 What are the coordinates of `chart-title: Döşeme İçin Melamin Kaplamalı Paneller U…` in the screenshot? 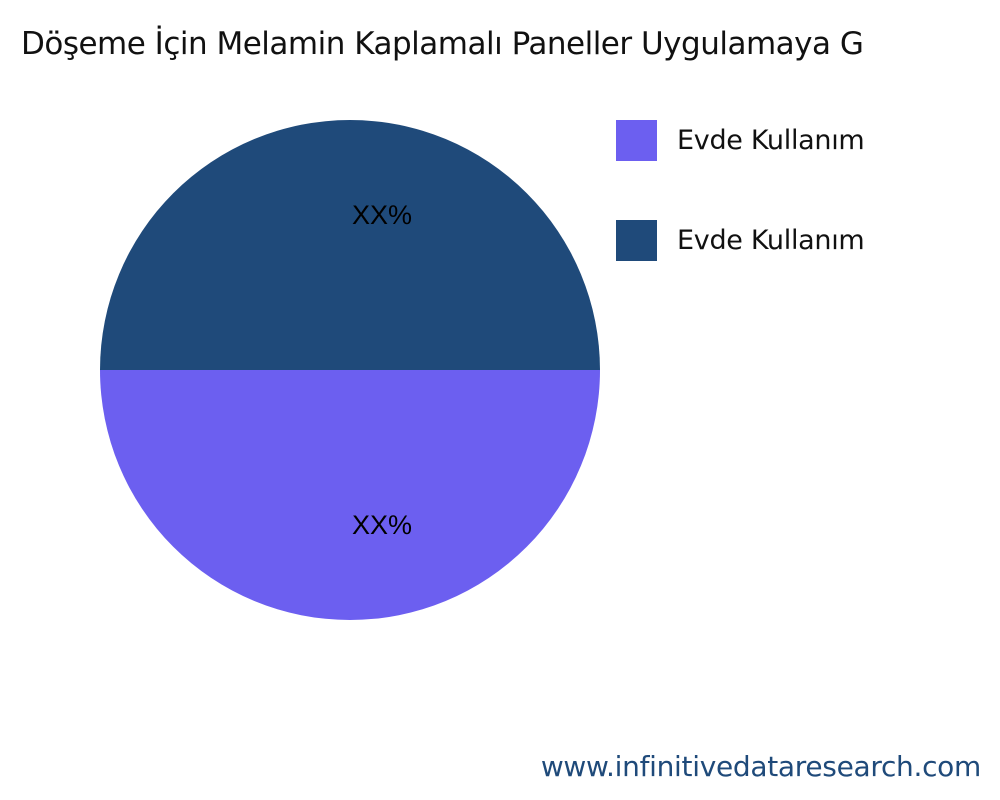 It's located at (442, 44).